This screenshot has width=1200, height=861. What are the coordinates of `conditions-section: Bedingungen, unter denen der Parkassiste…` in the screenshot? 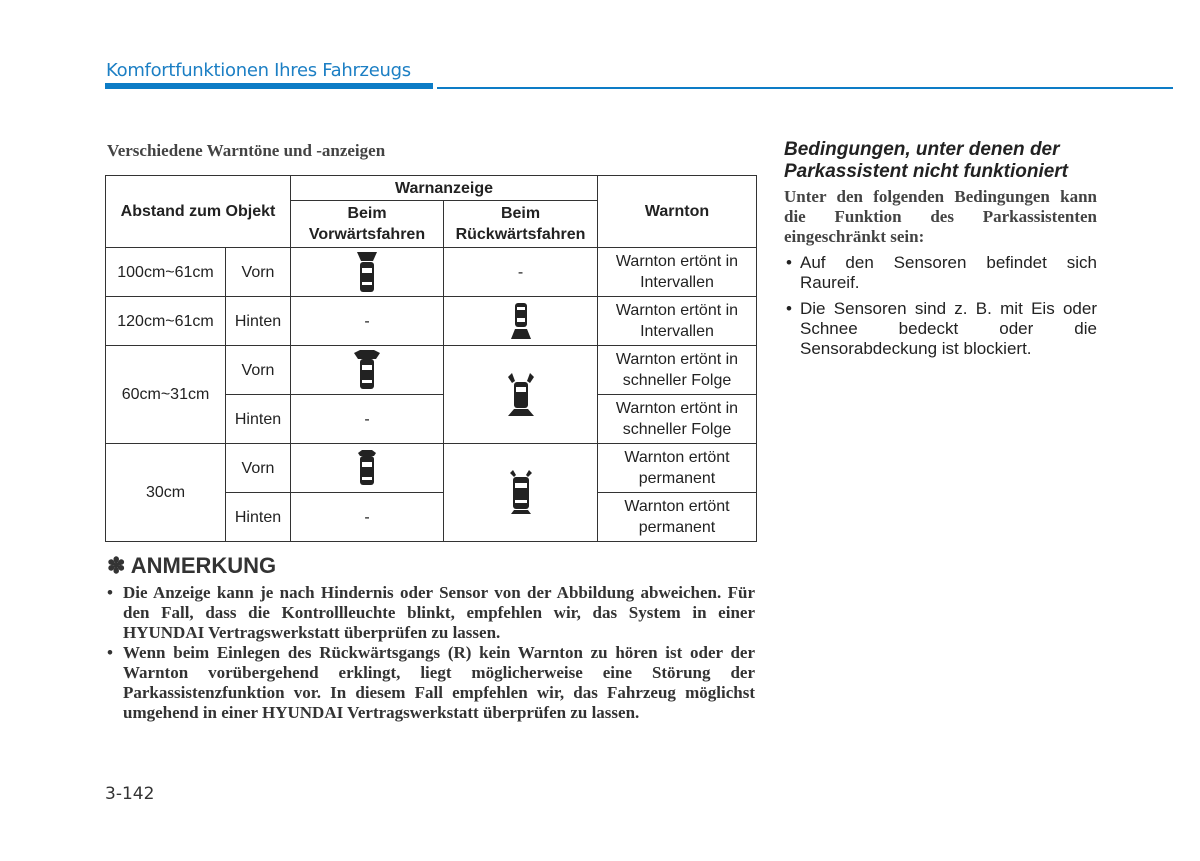 It's located at (940, 249).